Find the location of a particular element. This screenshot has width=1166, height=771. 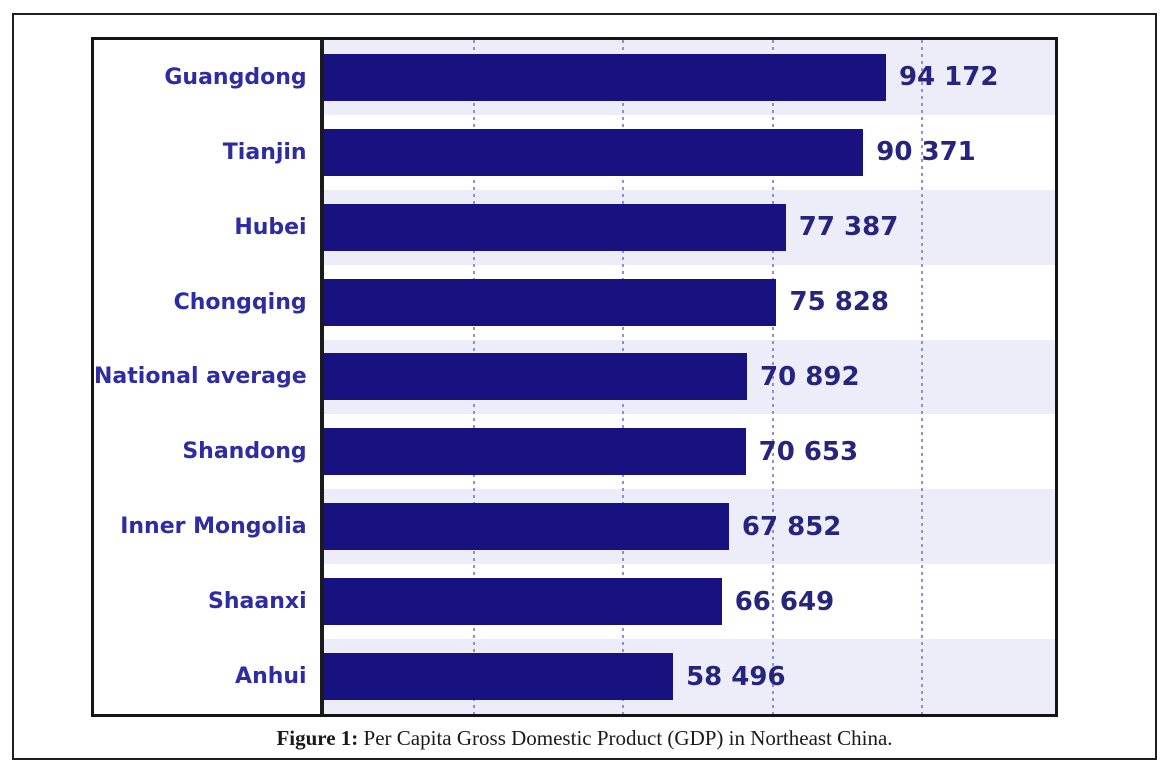

bar-row: 70 653 is located at coordinates (689, 451).